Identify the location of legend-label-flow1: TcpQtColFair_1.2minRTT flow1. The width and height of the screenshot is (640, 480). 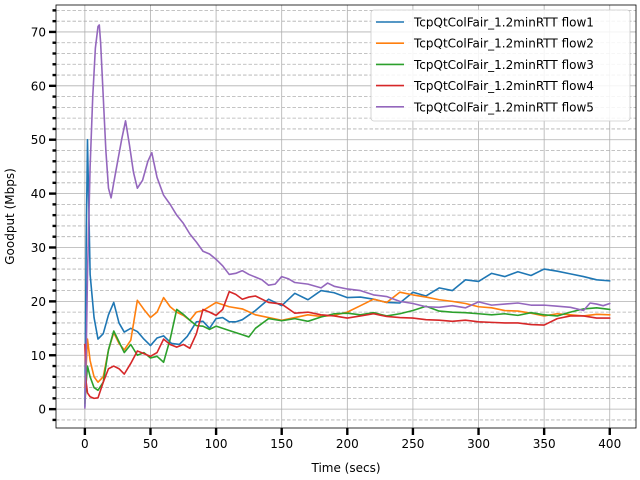
(503, 23).